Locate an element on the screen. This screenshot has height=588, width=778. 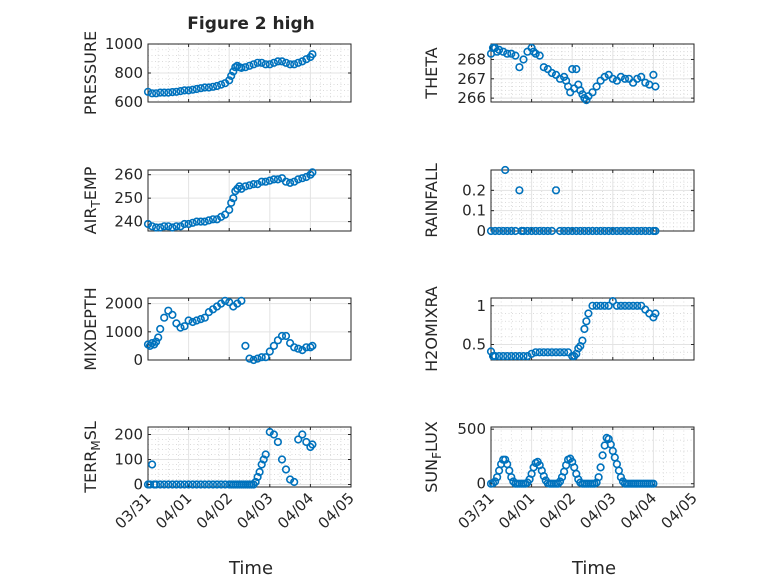
x-tick-label: 04/02 is located at coordinates (557, 510).